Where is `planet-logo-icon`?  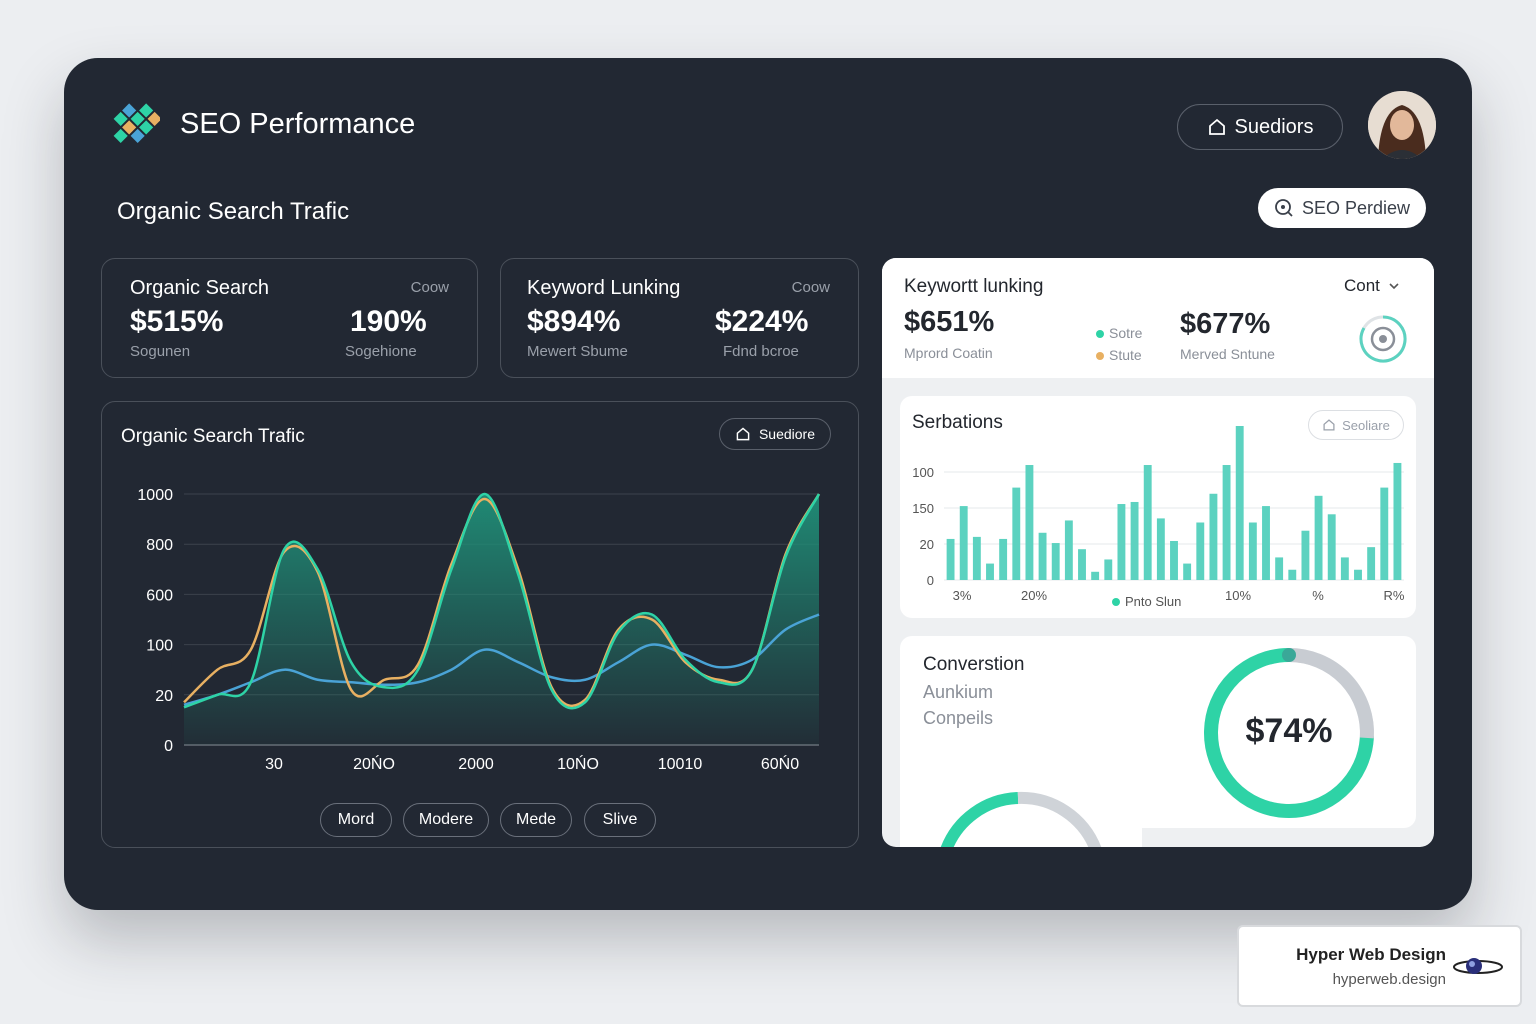 planet-logo-icon is located at coordinates (1478, 966).